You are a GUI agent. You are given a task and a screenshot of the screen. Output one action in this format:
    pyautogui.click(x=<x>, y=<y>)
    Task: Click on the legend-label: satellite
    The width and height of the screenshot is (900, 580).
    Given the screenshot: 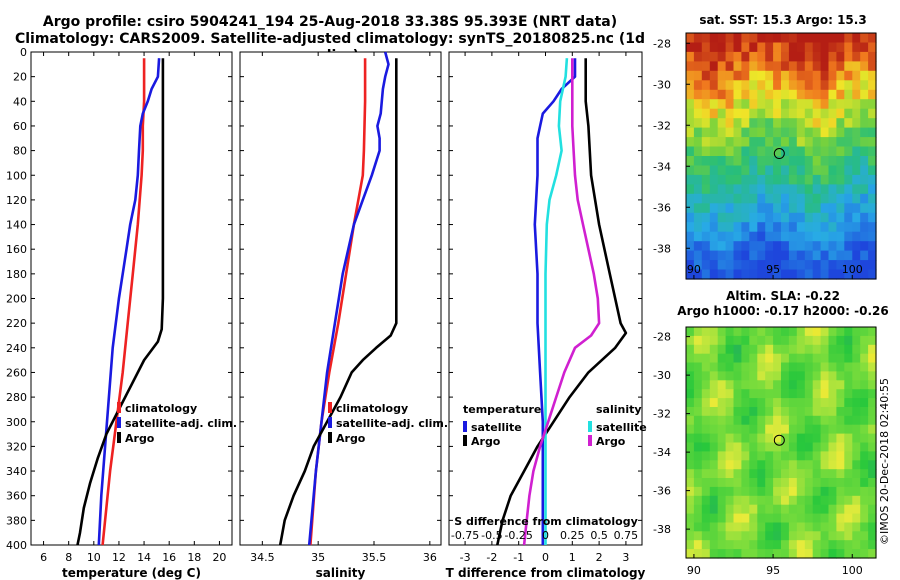 What is the action you would take?
    pyautogui.click(x=496, y=427)
    